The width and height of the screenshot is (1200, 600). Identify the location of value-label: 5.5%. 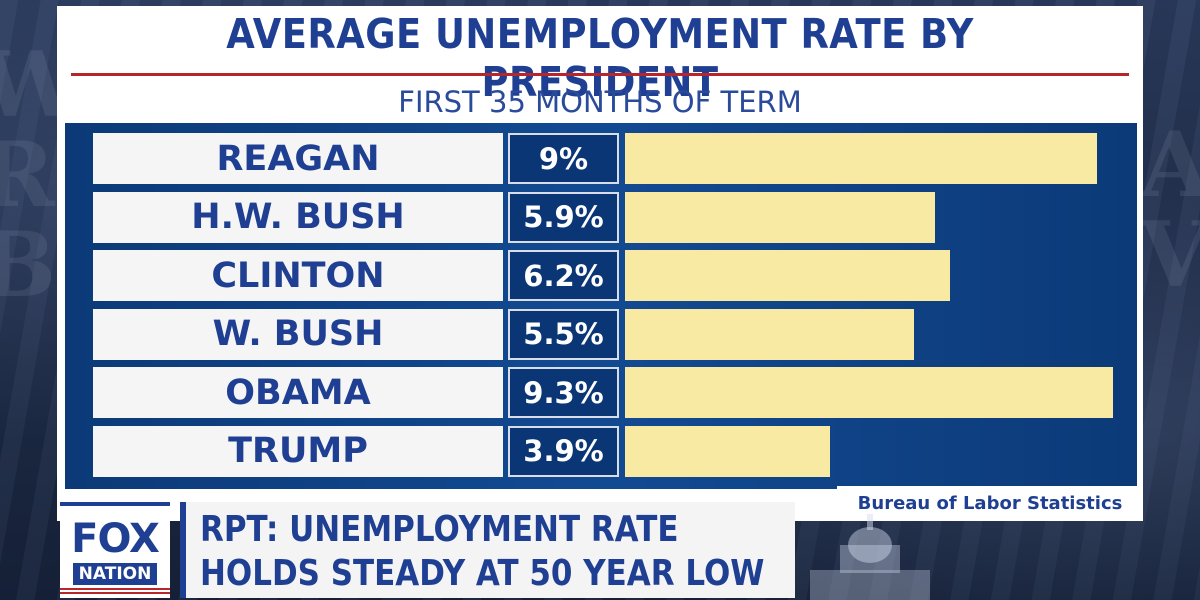
(563, 334).